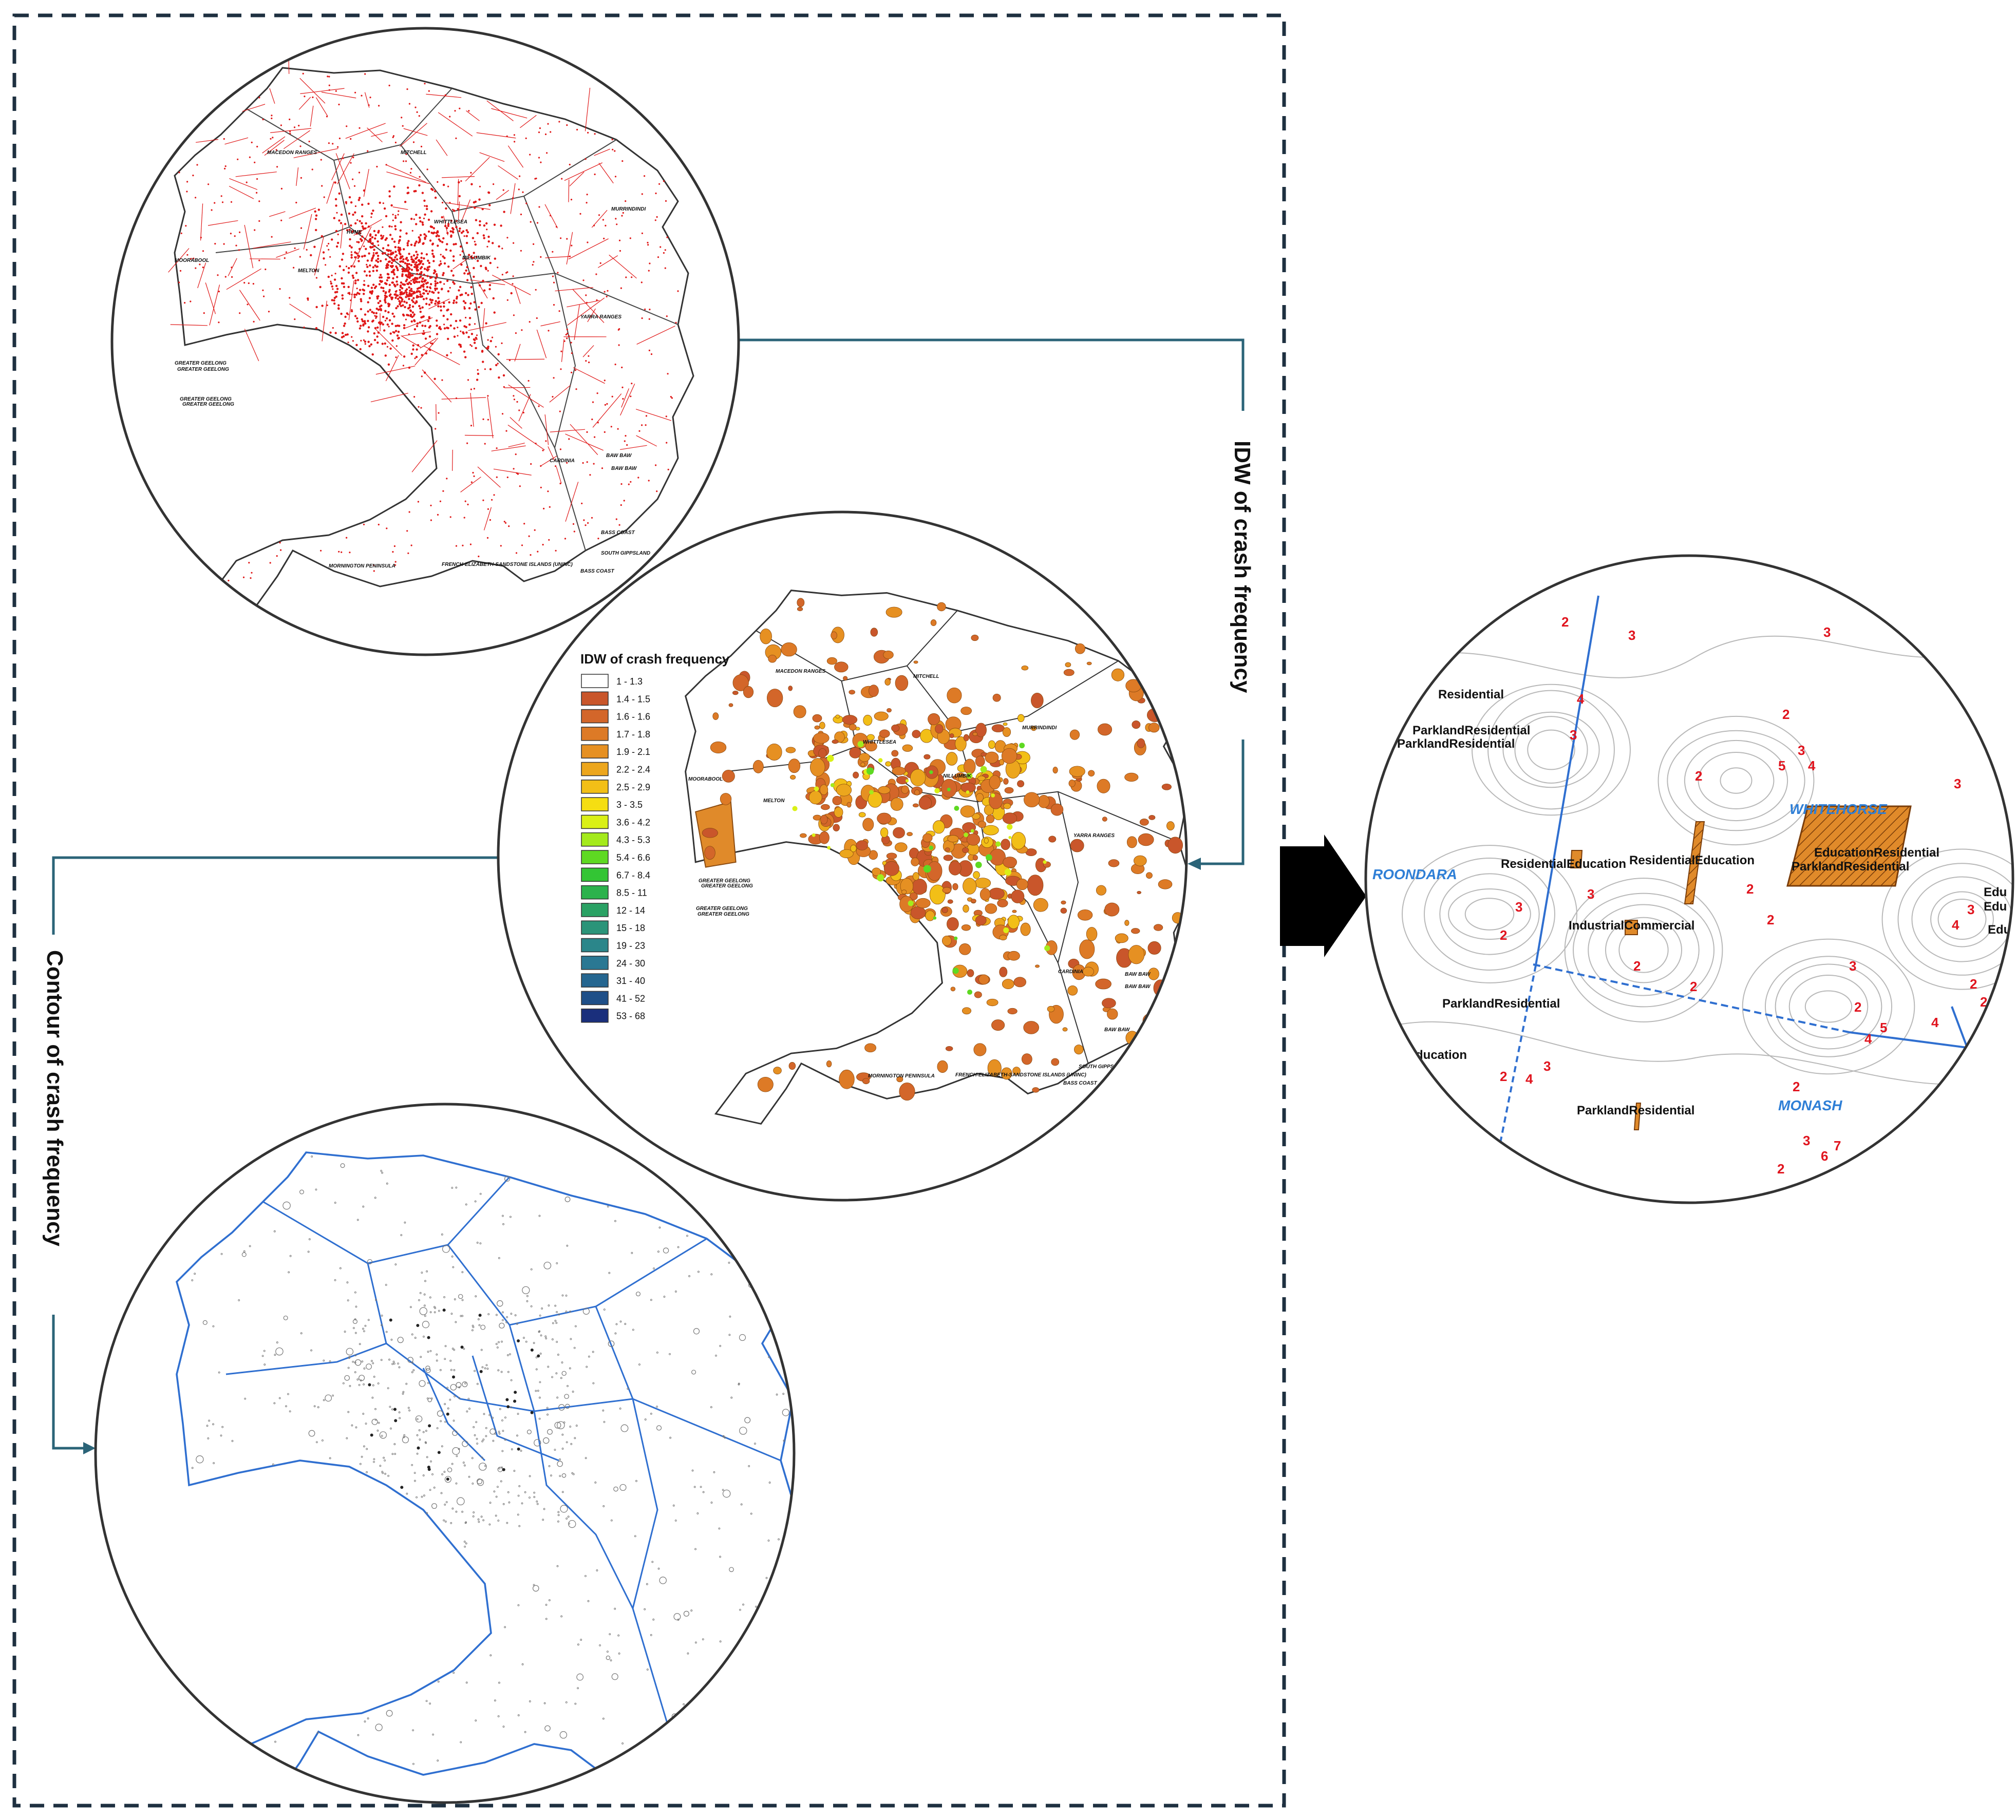  Describe the element at coordinates (631, 998) in the screenshot. I see `legend-label: 41 - 52` at that location.